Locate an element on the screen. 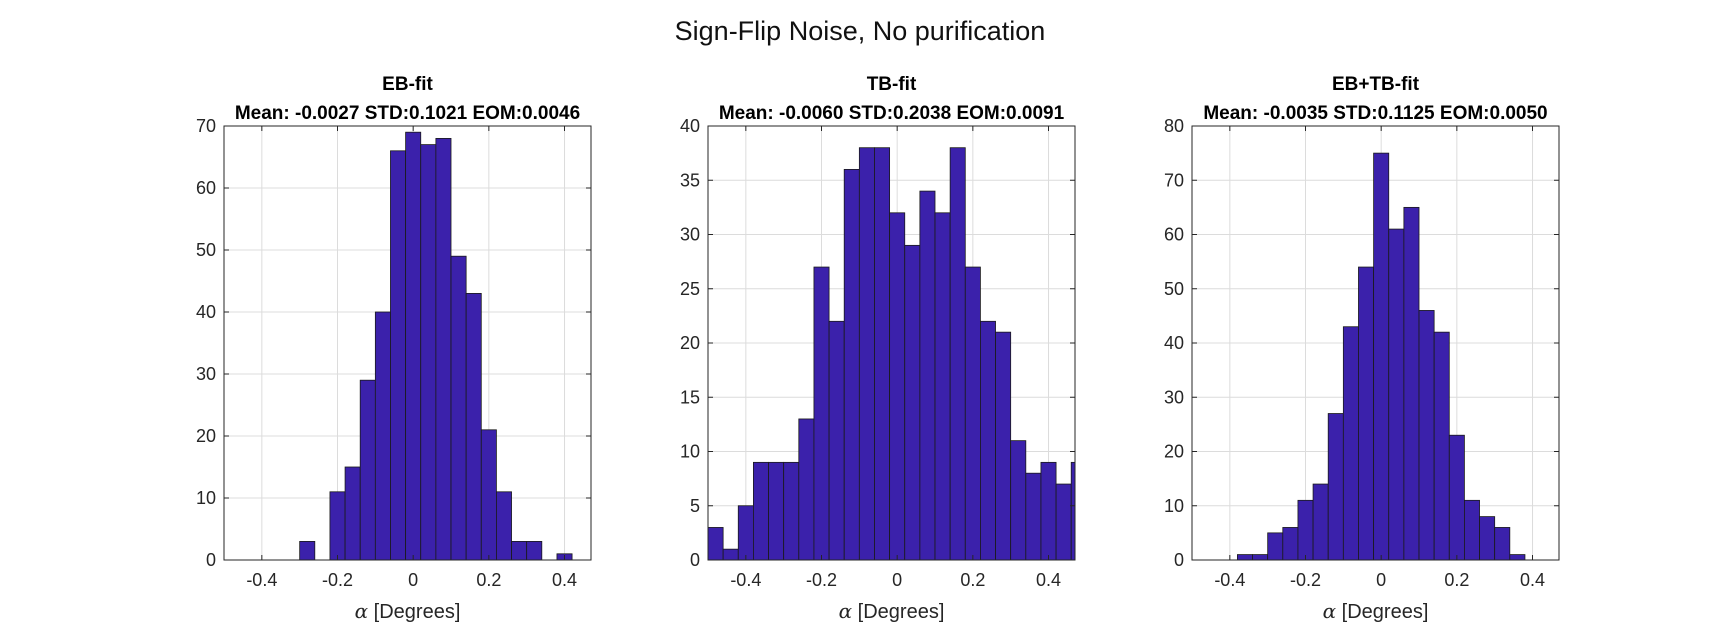 The height and width of the screenshot is (625, 1719). y-tick-label: 5 is located at coordinates (695, 506).